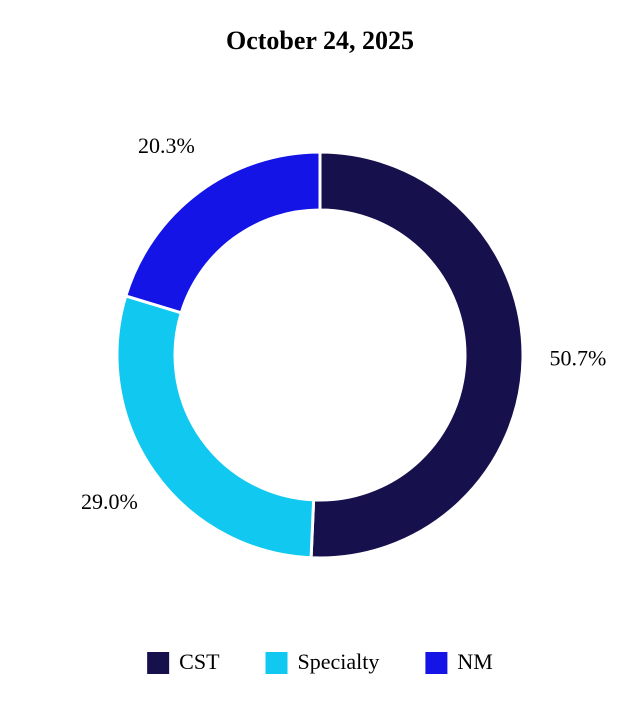  Describe the element at coordinates (199, 661) in the screenshot. I see `legend-label: CST` at that location.